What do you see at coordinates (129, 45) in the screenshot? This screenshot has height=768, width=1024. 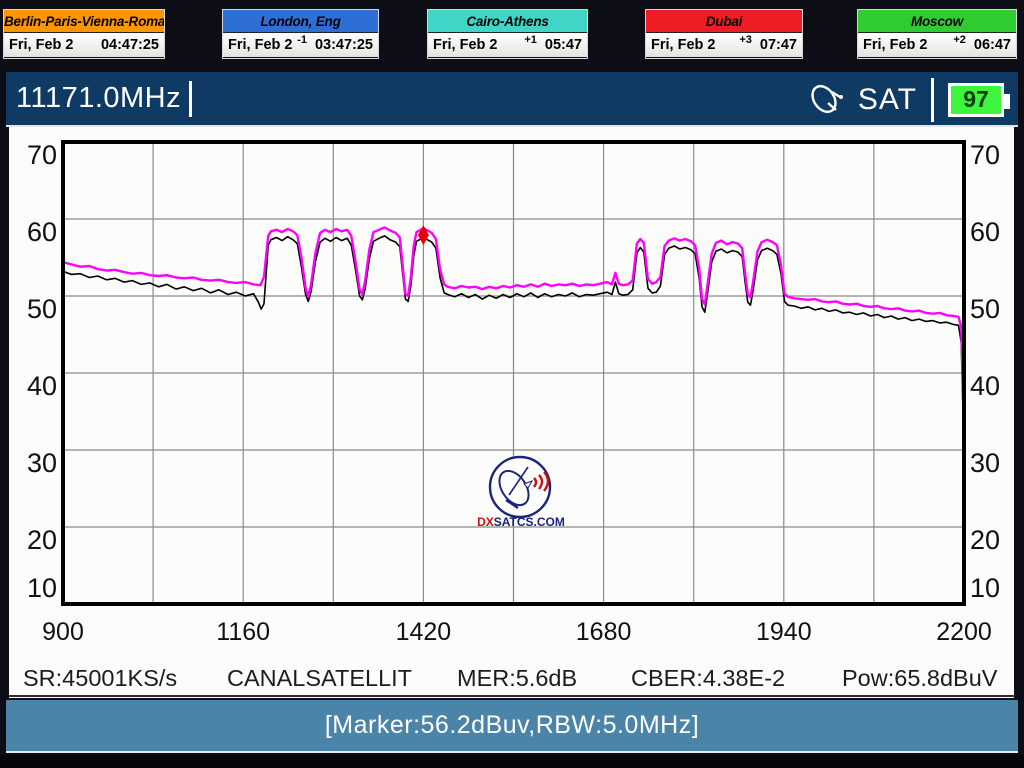 I see `clock-time: 04:47:25` at bounding box center [129, 45].